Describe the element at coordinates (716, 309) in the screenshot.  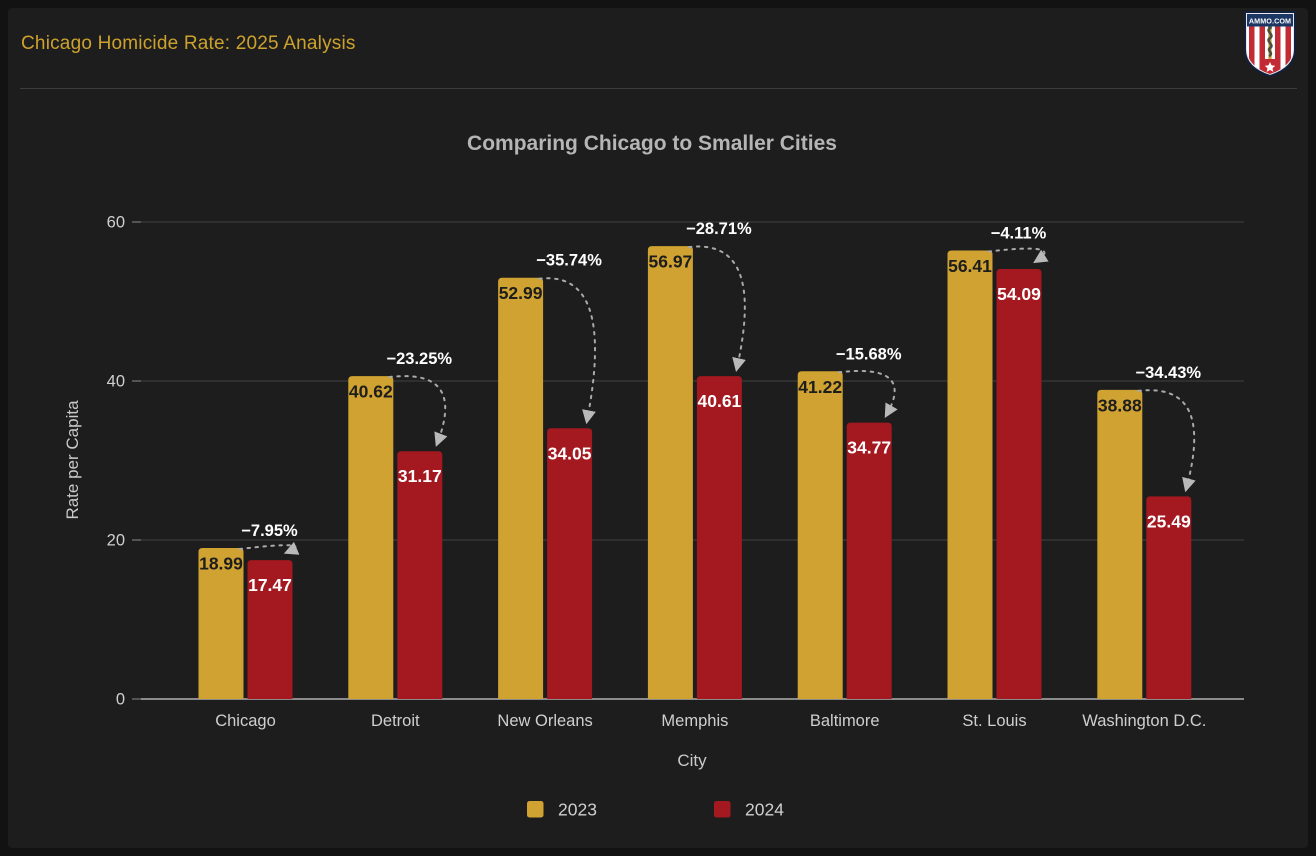
I see `change-arrow-memphis` at that location.